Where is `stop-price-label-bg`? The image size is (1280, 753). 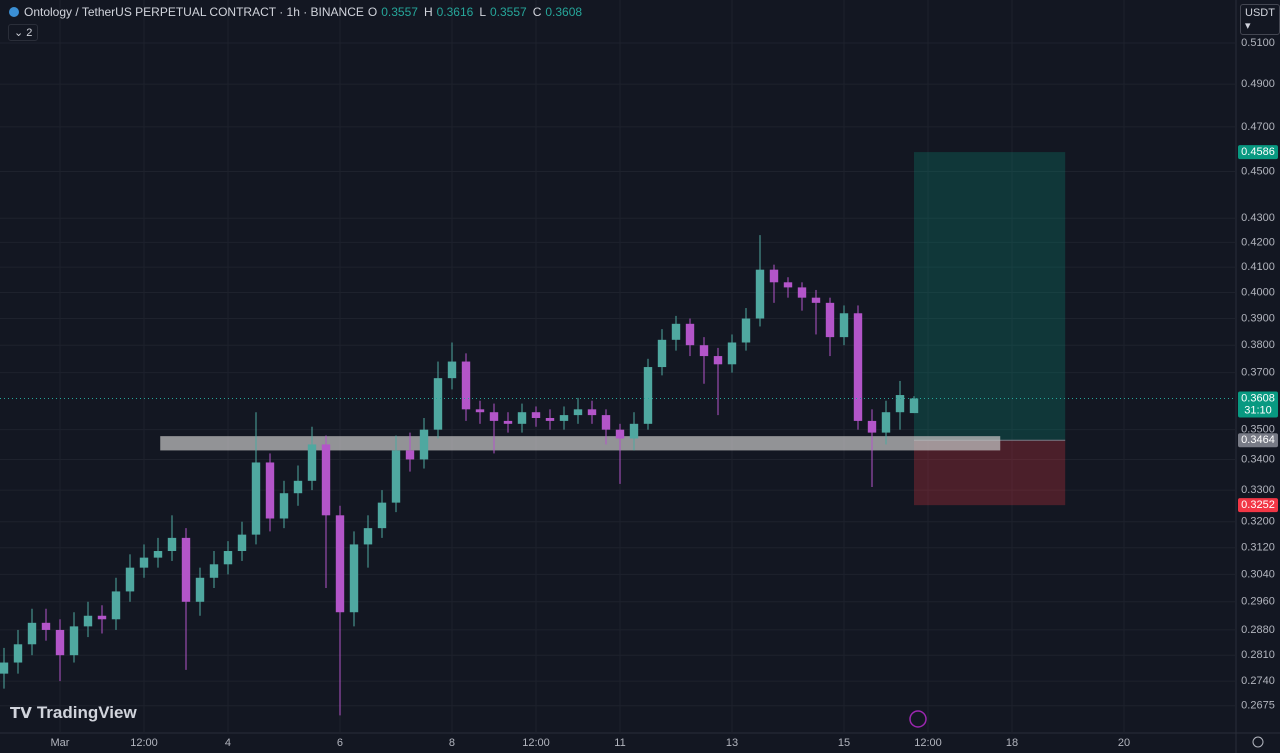 stop-price-label-bg is located at coordinates (1258, 505).